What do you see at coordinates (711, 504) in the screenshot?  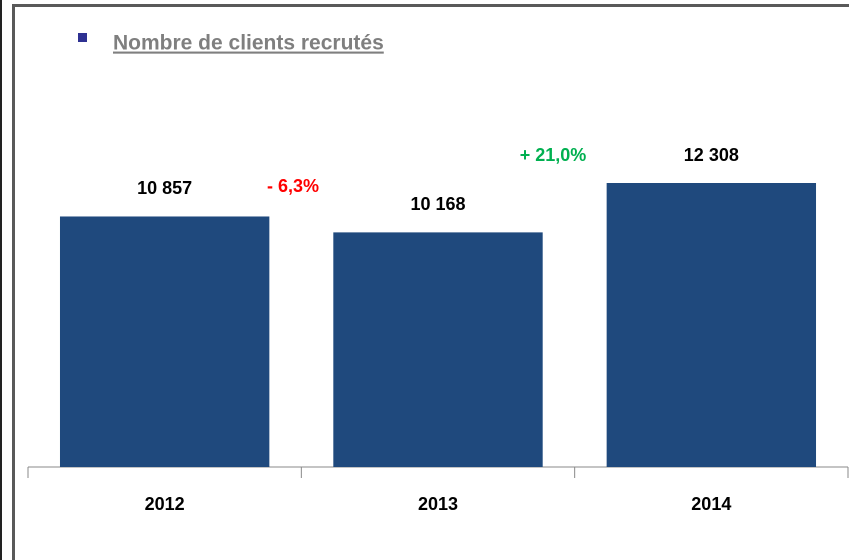 I see `x-tick-label: 2014` at bounding box center [711, 504].